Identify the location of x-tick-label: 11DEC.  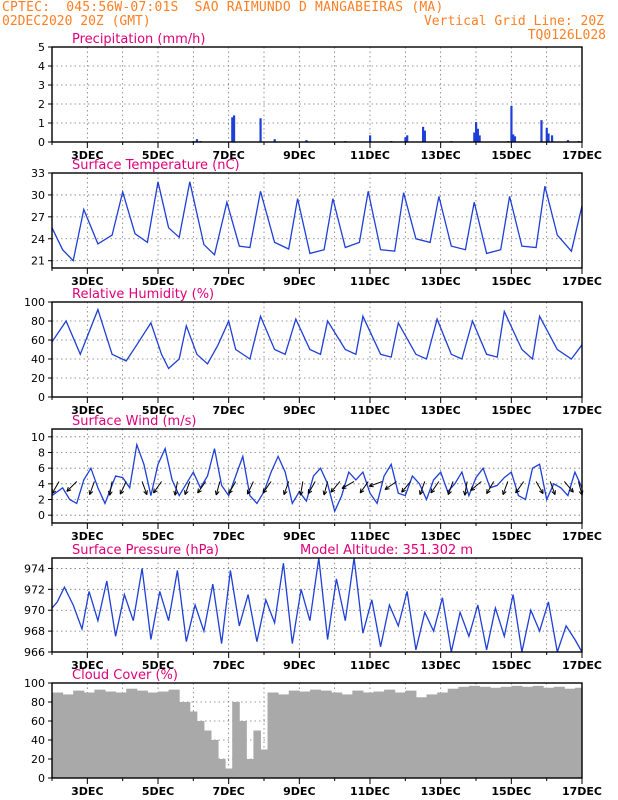
(370, 155).